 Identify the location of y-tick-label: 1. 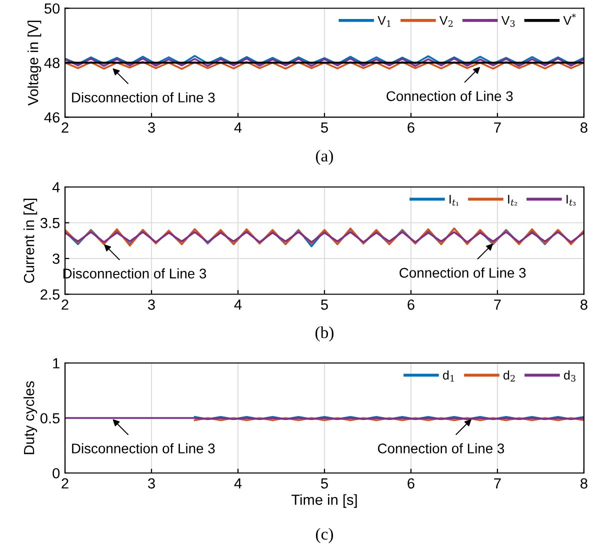
(56, 363).